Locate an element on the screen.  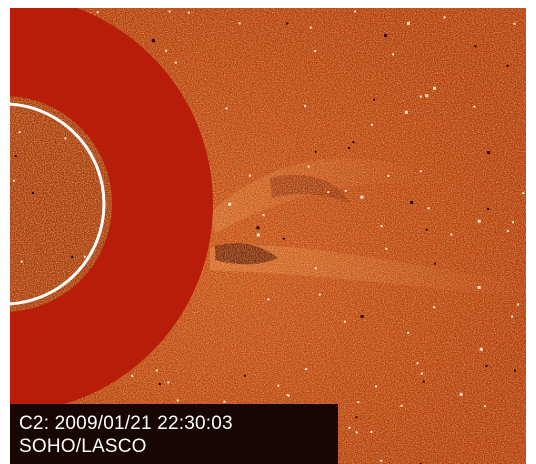
sun-outline is located at coordinates (58, 204).